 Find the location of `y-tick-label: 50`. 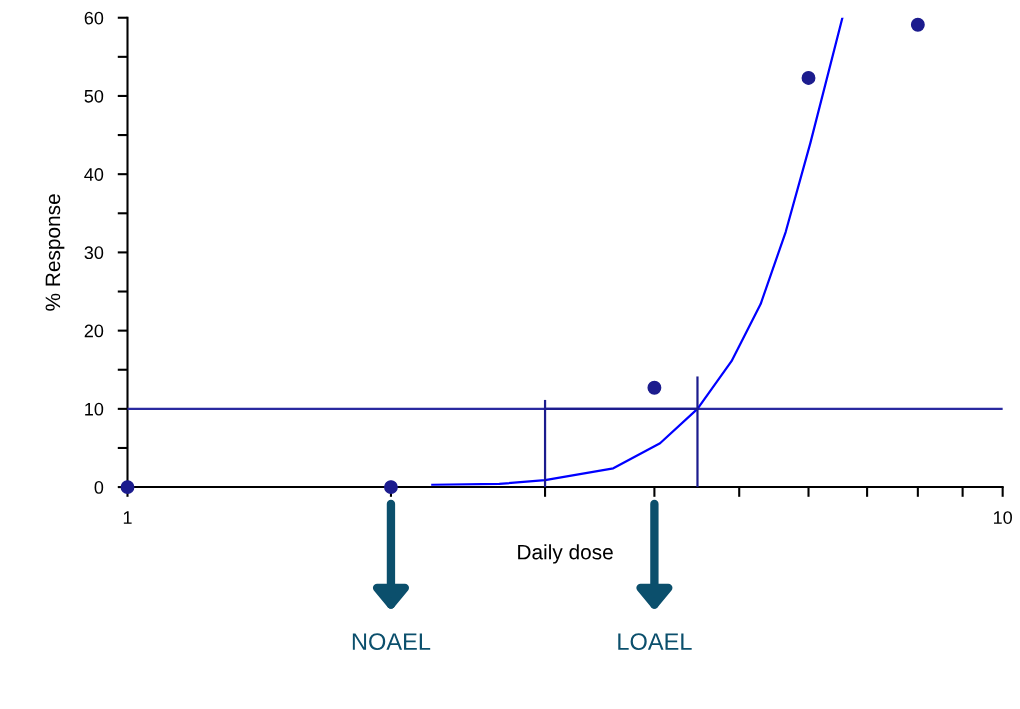

y-tick-label: 50 is located at coordinates (94, 96).